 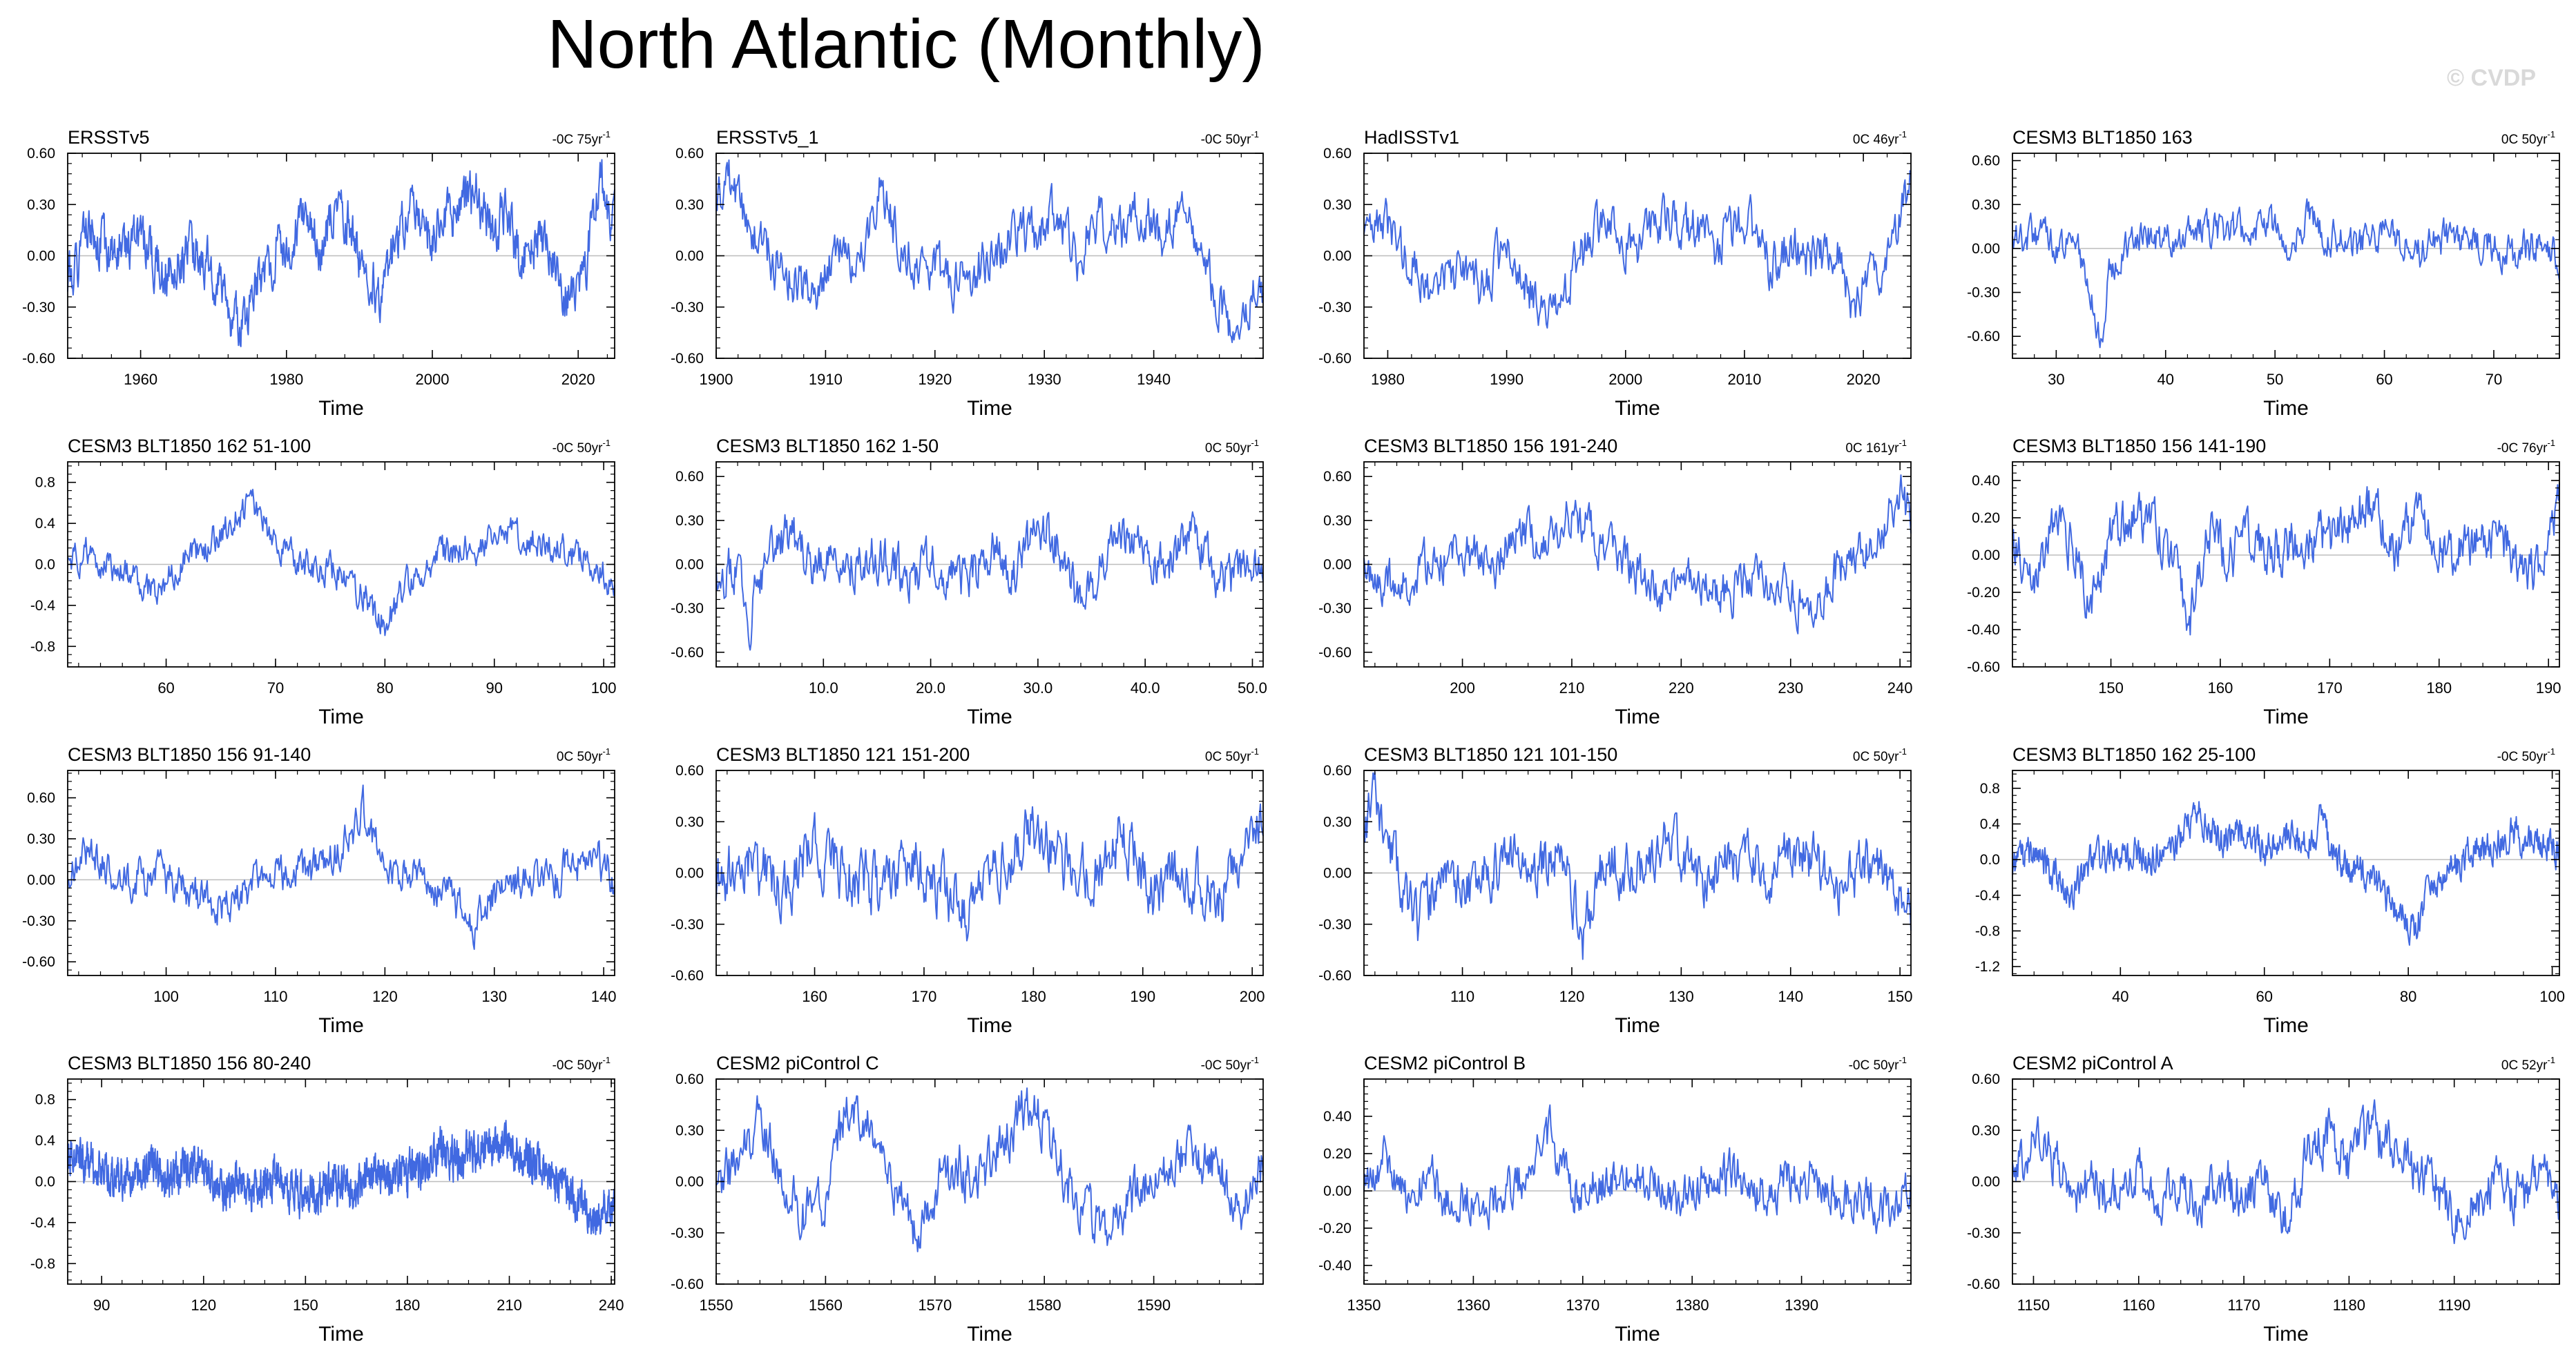 What do you see at coordinates (1445, 1063) in the screenshot?
I see `panel-title: CESM2 piControl B` at bounding box center [1445, 1063].